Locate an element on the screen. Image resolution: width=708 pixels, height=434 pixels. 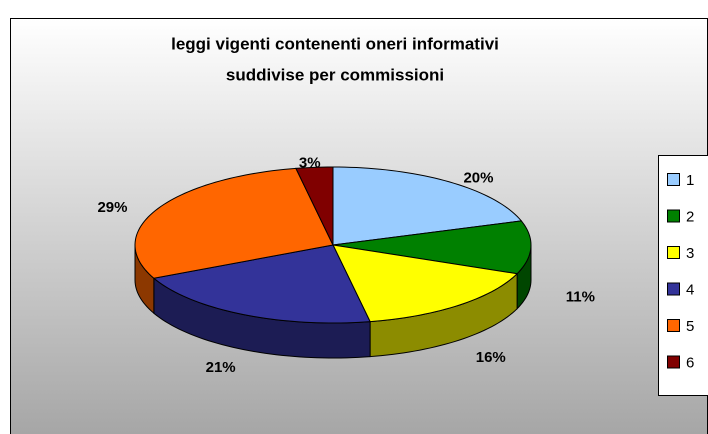
data-label: 3% is located at coordinates (310, 162).